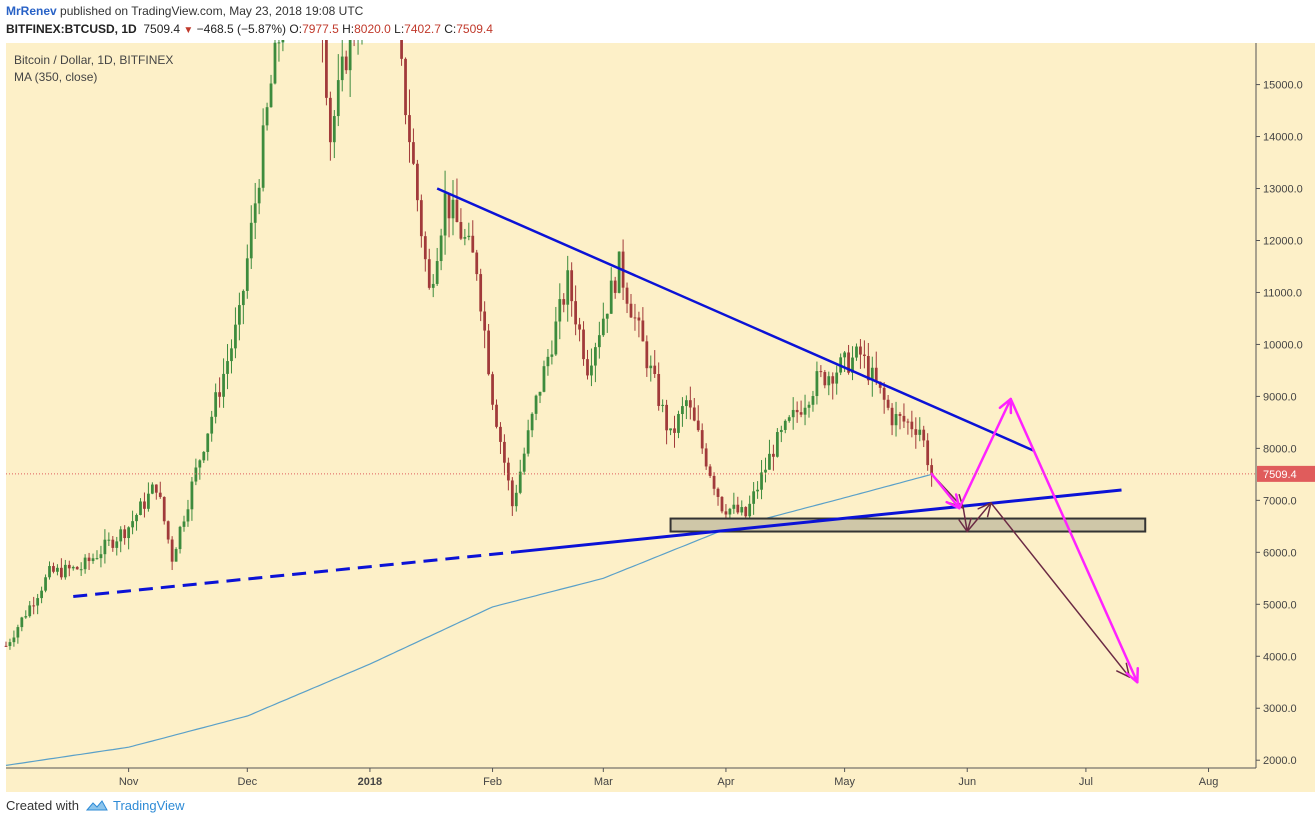  What do you see at coordinates (1285, 405) in the screenshot?
I see `price-axis` at bounding box center [1285, 405].